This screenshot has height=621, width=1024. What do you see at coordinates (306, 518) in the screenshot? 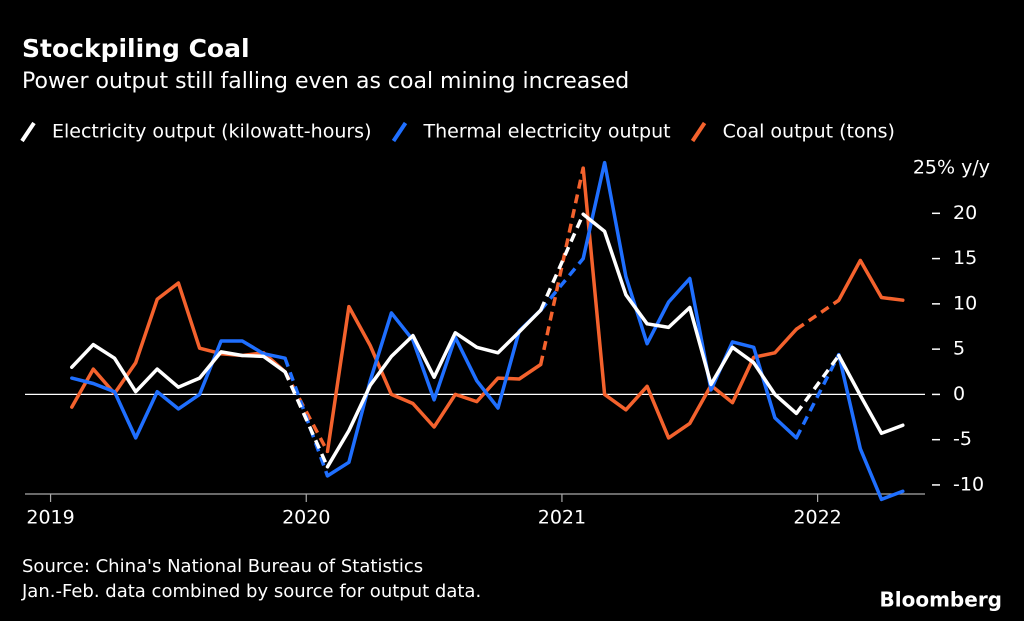
I see `x-tick-label: 2020` at bounding box center [306, 518].